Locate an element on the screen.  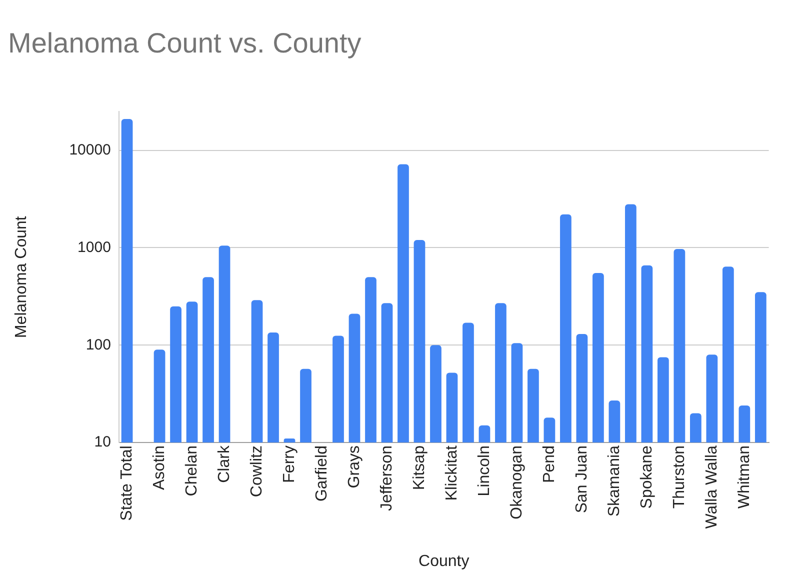
x-tick-label: San Juan is located at coordinates (581, 480).